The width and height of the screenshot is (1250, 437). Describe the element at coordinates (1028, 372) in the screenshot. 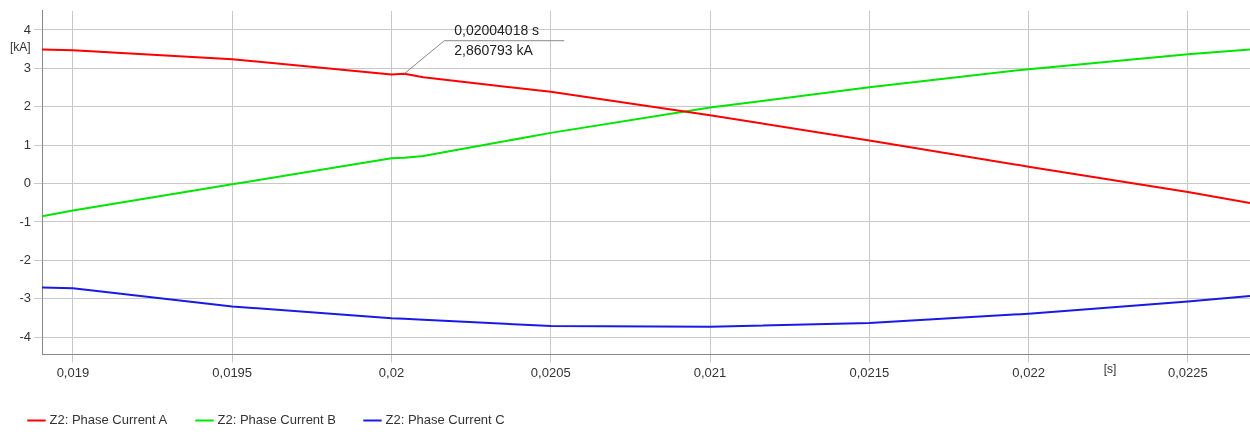

I see `x-tick-label: 0,022` at that location.